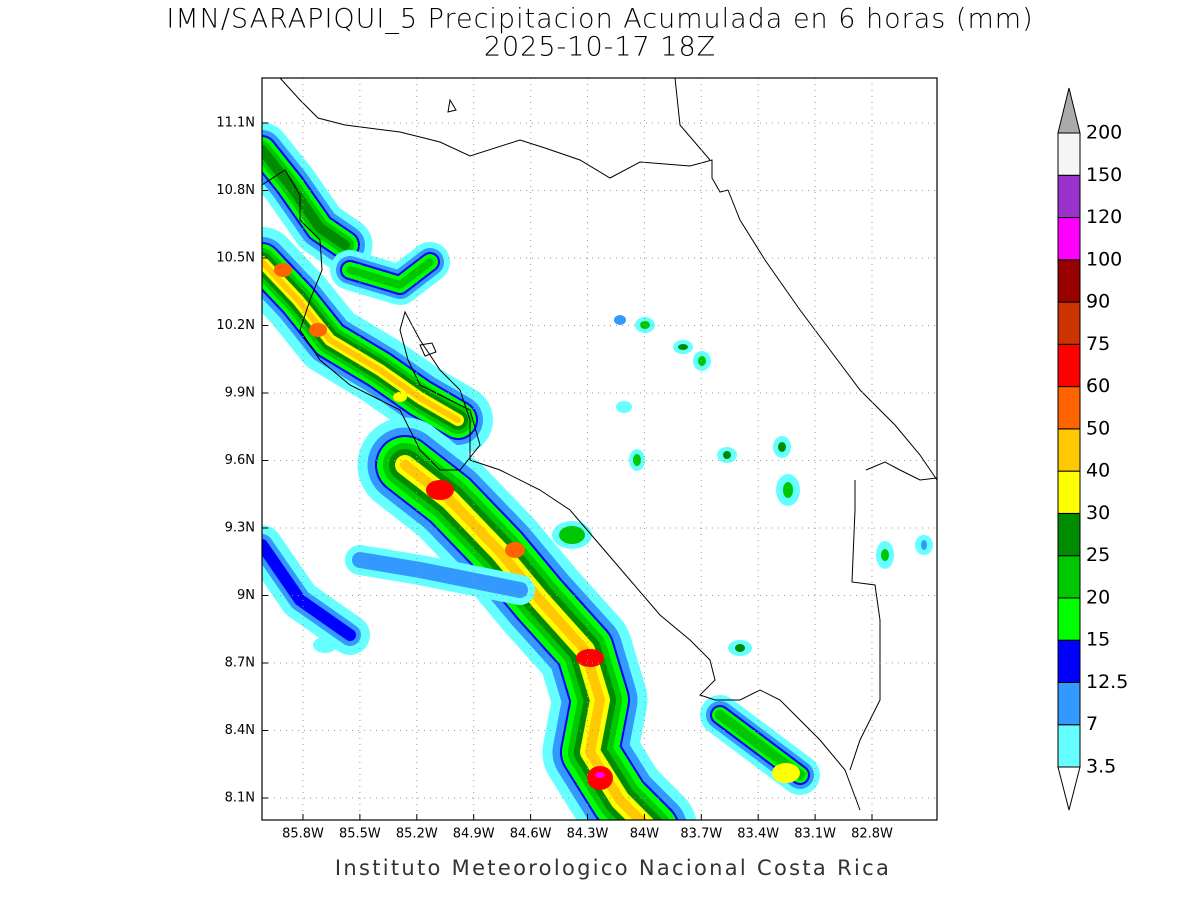 This screenshot has width=1200, height=900. I want to click on colorbar-label: 120, so click(1104, 217).